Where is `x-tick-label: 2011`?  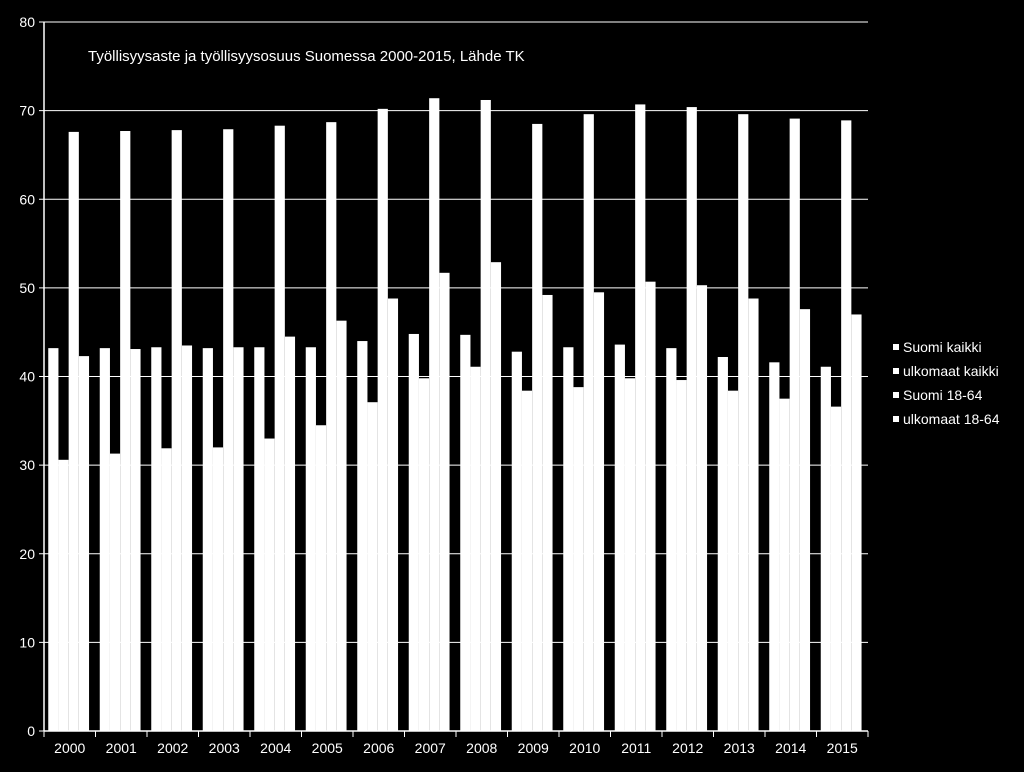 x-tick-label: 2011 is located at coordinates (636, 748).